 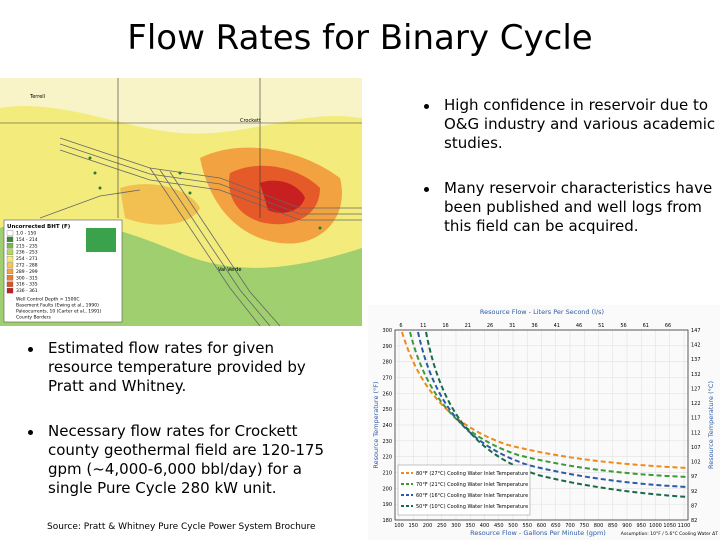 What do you see at coordinates (696, 404) in the screenshot?
I see `tick-label: 122` at bounding box center [696, 404].